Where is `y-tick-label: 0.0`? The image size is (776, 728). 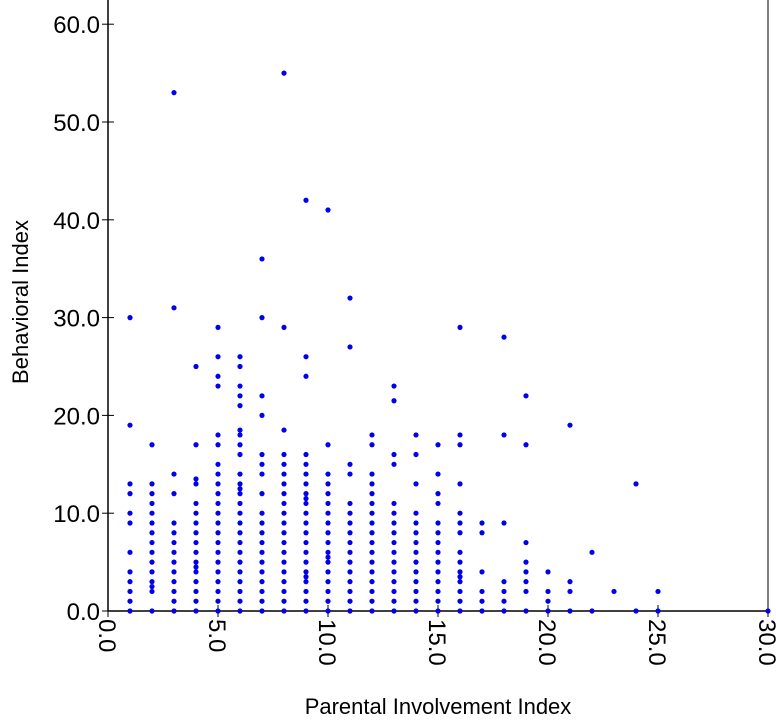 y-tick-label: 0.0 is located at coordinates (83, 612).